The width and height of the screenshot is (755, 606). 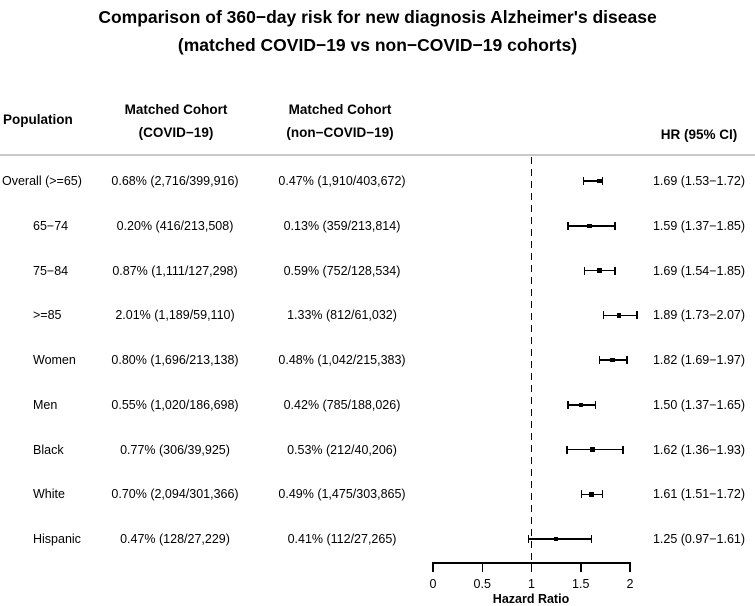 I want to click on covid-risk-value: 0.80% (1,696/213,138), so click(x=175, y=360).